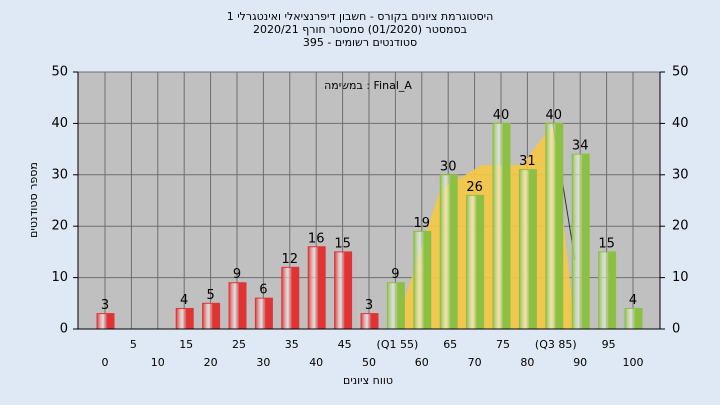  Describe the element at coordinates (580, 146) in the screenshot. I see `data-label: 34` at that location.